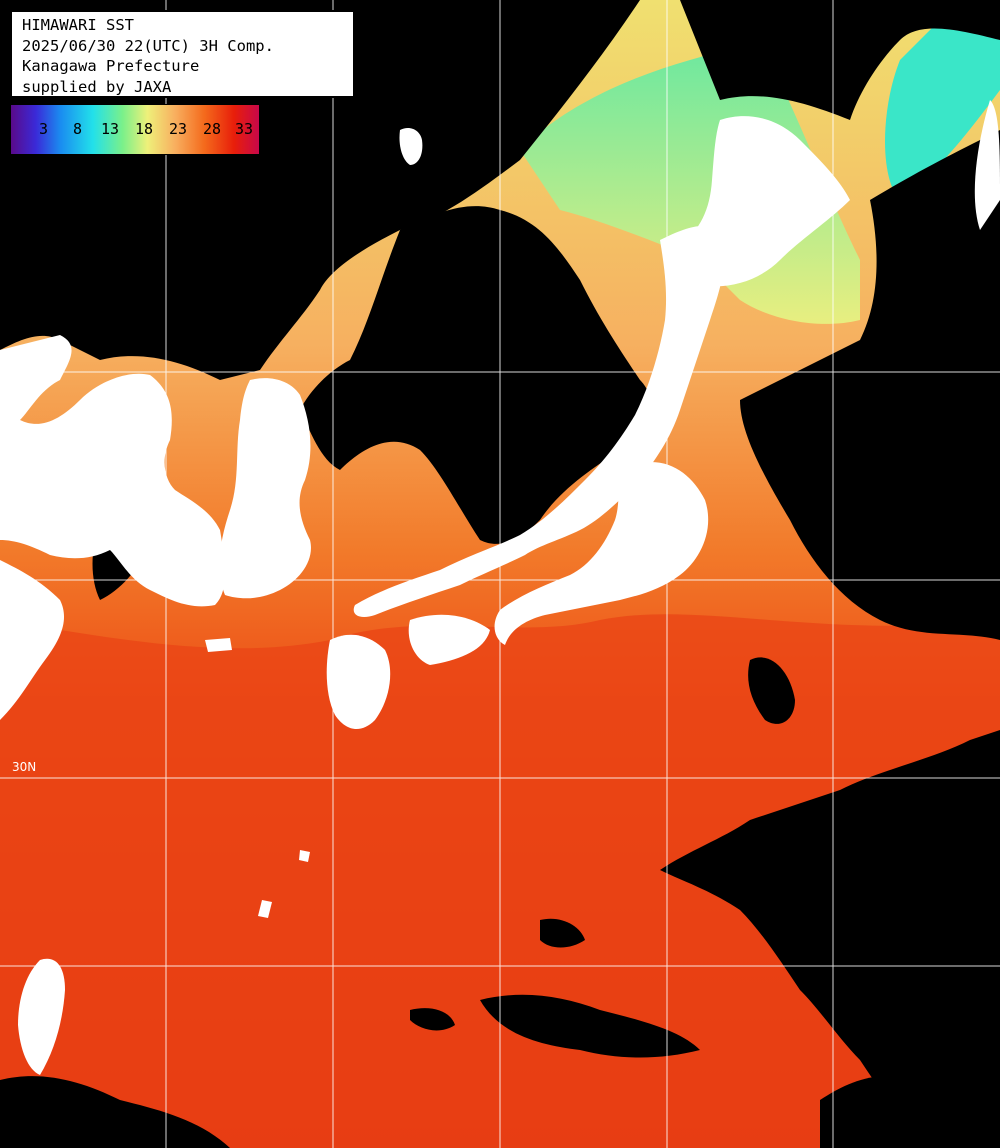  Describe the element at coordinates (942, 100) in the screenshot. I see `okhotsk-cold-water` at that location.